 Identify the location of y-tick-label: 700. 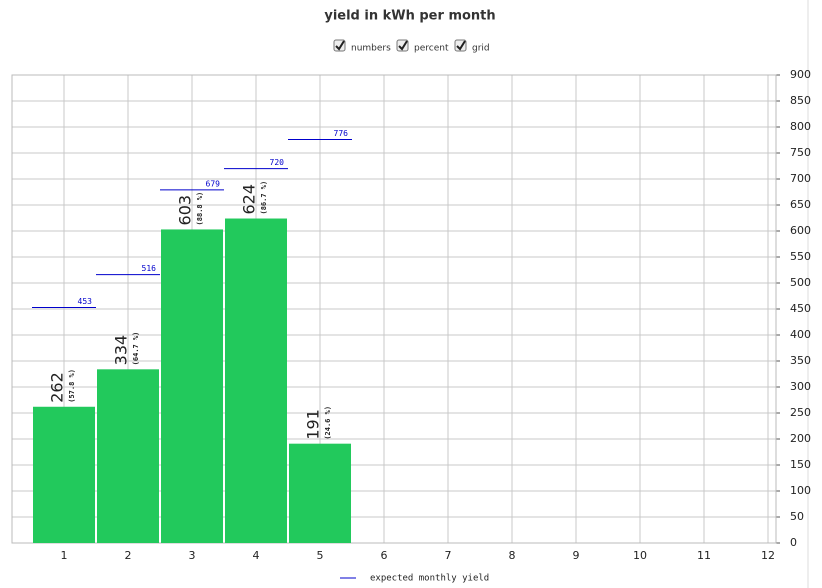
(800, 178).